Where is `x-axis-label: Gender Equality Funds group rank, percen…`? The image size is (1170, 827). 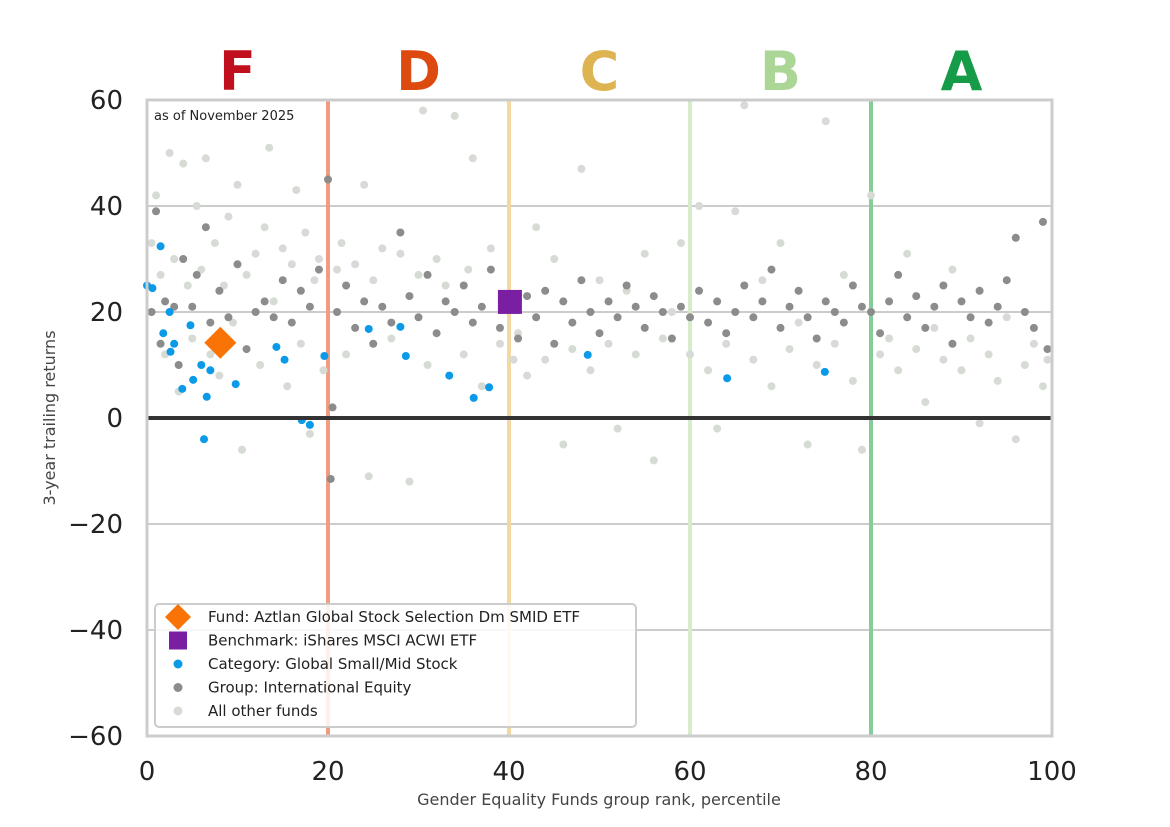
x-axis-label: Gender Equality Funds group rank, percen… is located at coordinates (599, 799).